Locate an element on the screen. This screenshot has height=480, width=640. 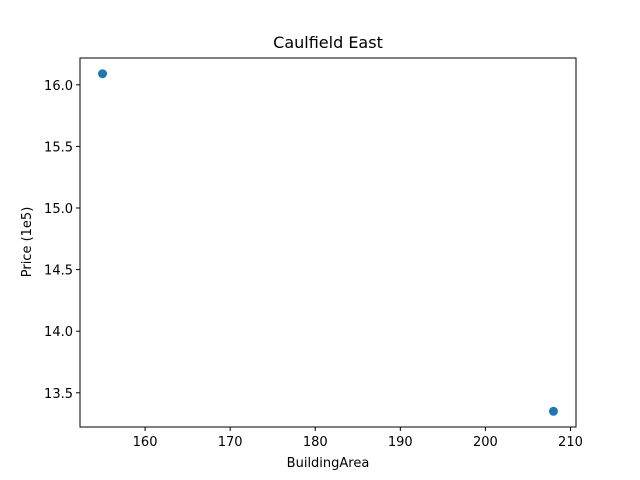
x-tick-label: 170 is located at coordinates (230, 442).